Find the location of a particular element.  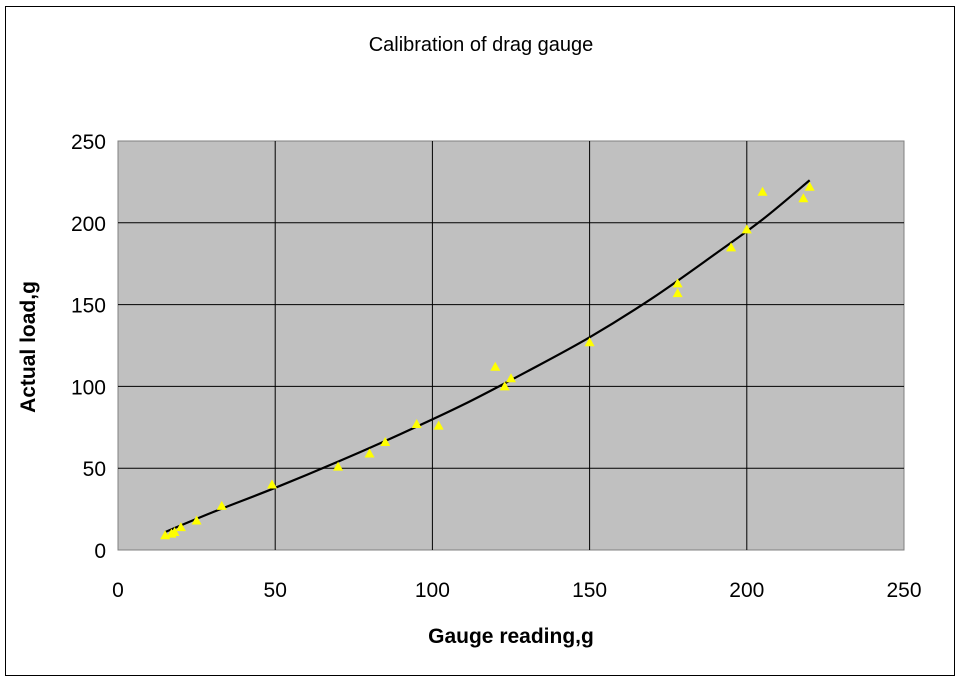

x-tick-label: 150 is located at coordinates (589, 590).